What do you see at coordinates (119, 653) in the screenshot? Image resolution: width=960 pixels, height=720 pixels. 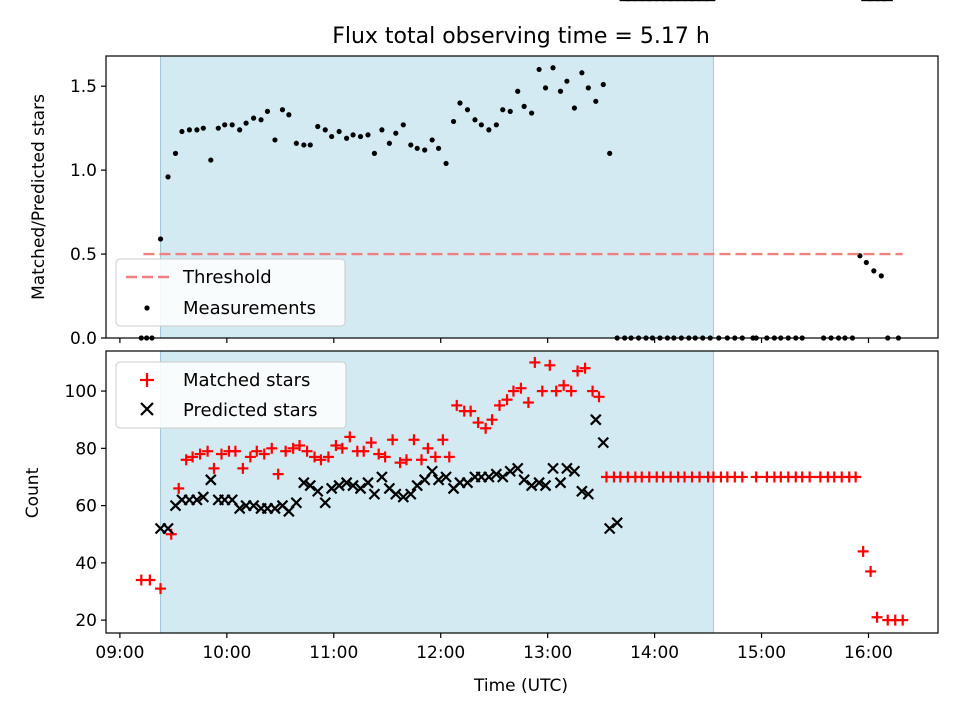 I see `x-tick-label: 09:00` at bounding box center [119, 653].